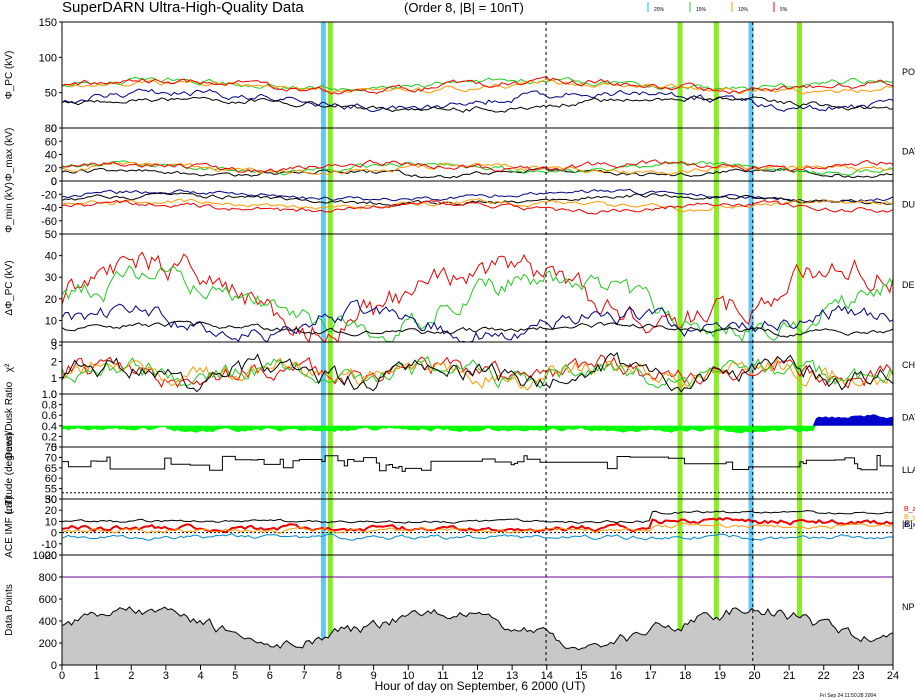 This screenshot has height=700, width=915. I want to click on y-tick-label: 80, so click(51, 129).